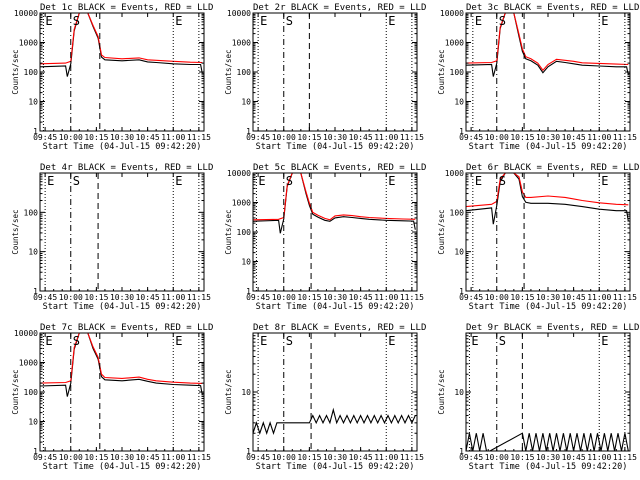  What do you see at coordinates (126, 8) in the screenshot?
I see `panel-title: Det 1c BLACK = Events, RED = LLD` at bounding box center [126, 8].